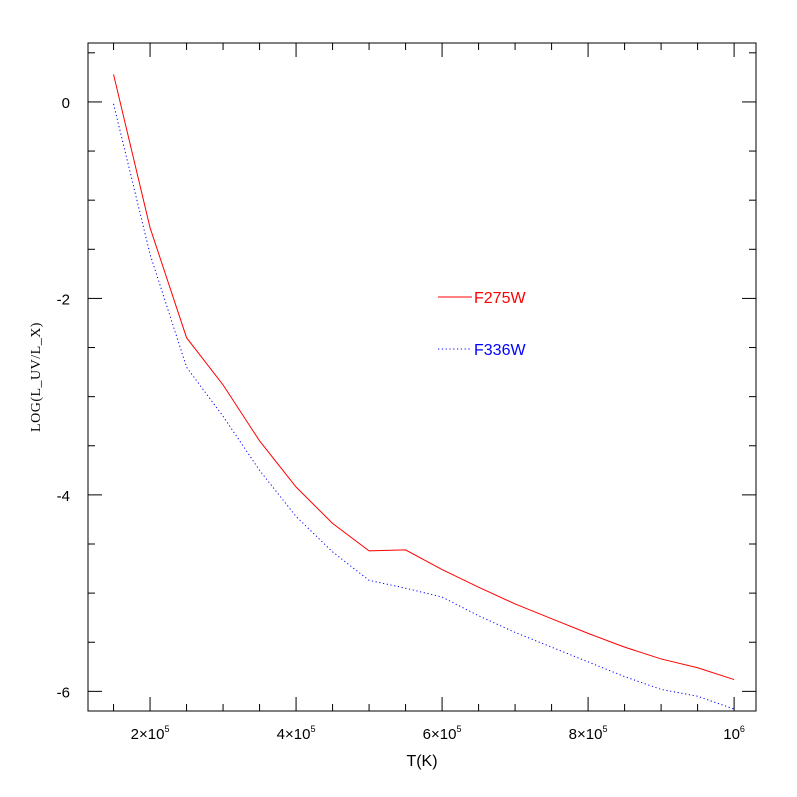 This screenshot has width=797, height=797. I want to click on x-tick-mantissa: 4×10, so click(294, 734).